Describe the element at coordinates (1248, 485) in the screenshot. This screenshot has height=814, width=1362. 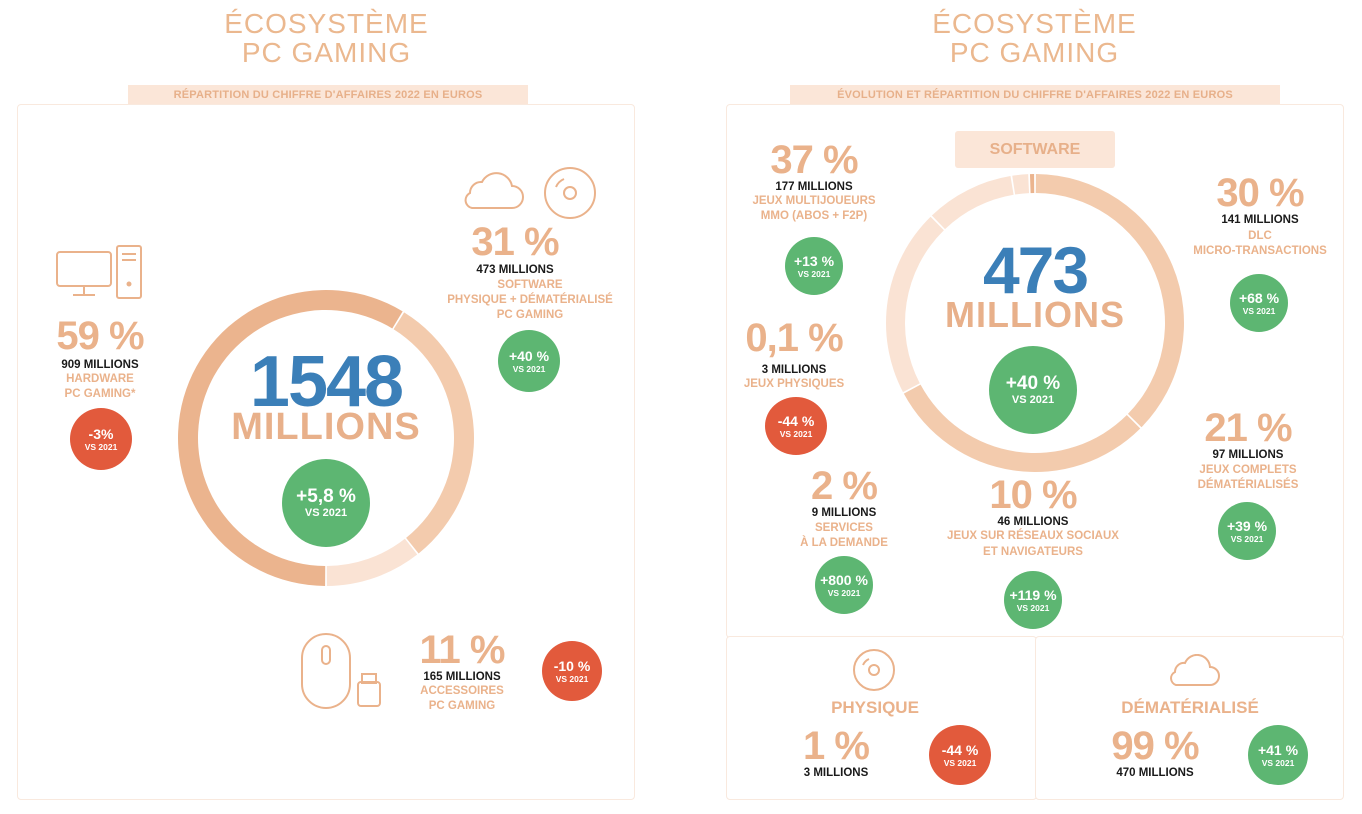
I see `full-games-label-2: DÉMATÉRIALISÉS` at that location.